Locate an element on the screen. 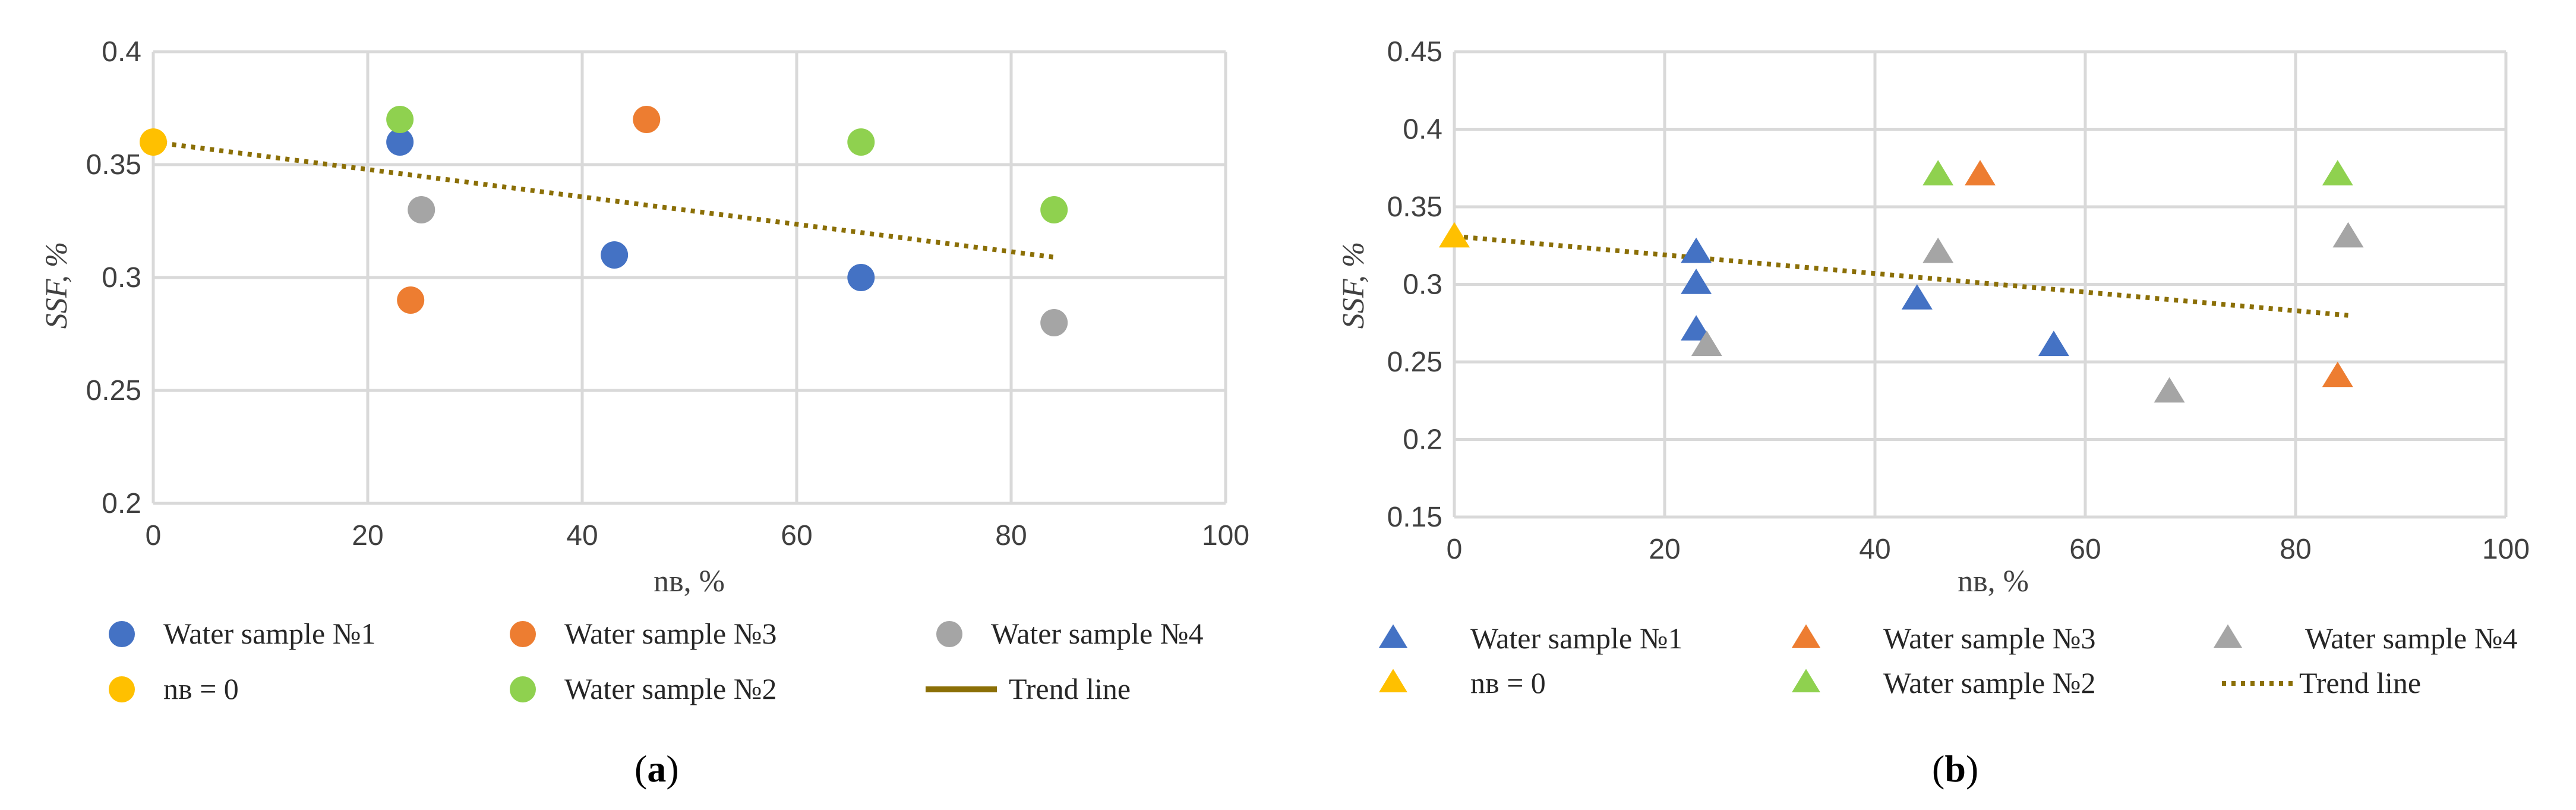  panel-caption: (a) is located at coordinates (656, 769).